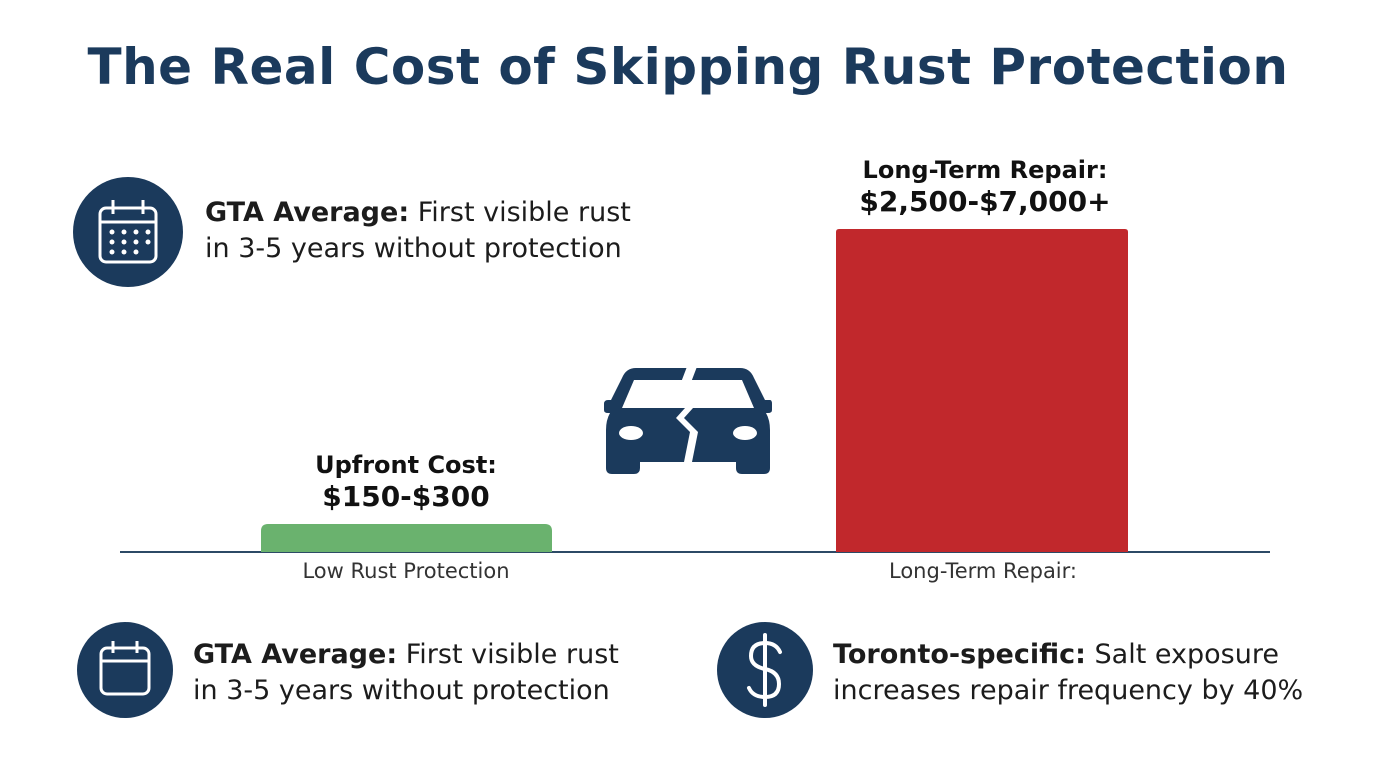  Describe the element at coordinates (406, 571) in the screenshot. I see `bar-label: Low Rust Protection` at that location.